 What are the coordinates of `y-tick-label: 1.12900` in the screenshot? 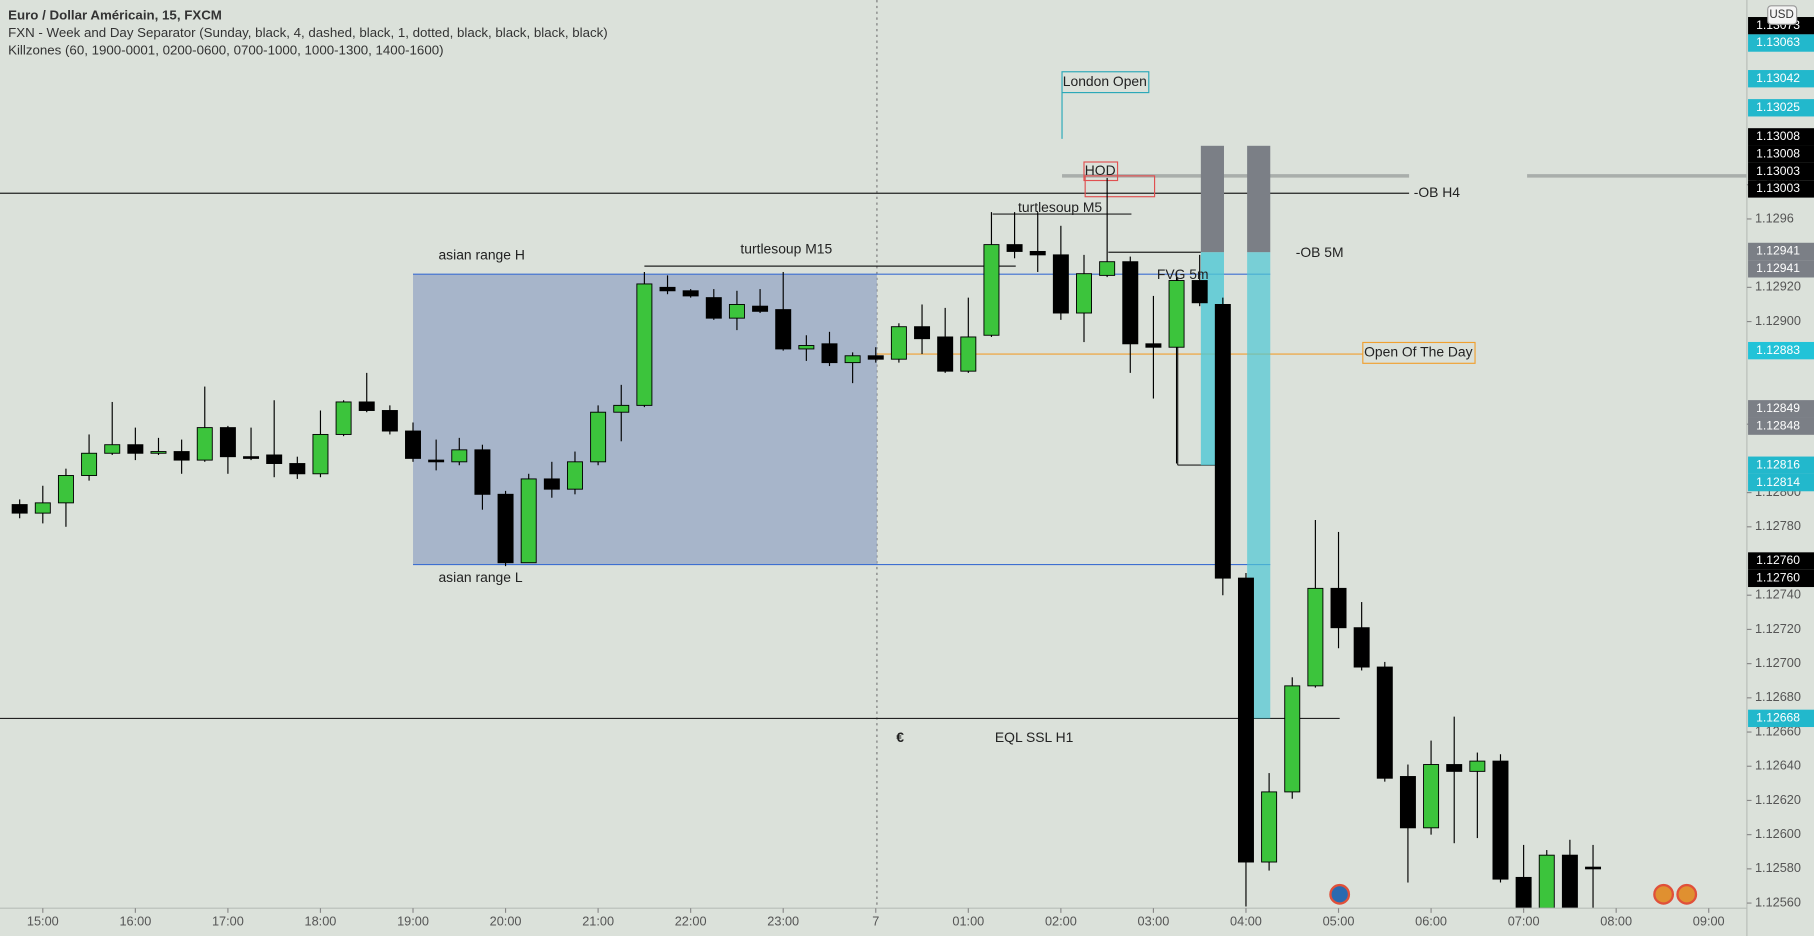 It's located at (1778, 320).